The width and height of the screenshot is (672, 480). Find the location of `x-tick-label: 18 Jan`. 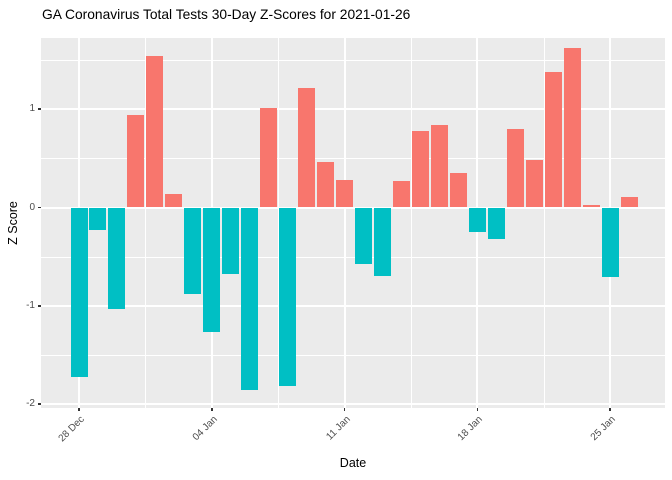

x-tick-label: 18 Jan is located at coordinates (471, 429).